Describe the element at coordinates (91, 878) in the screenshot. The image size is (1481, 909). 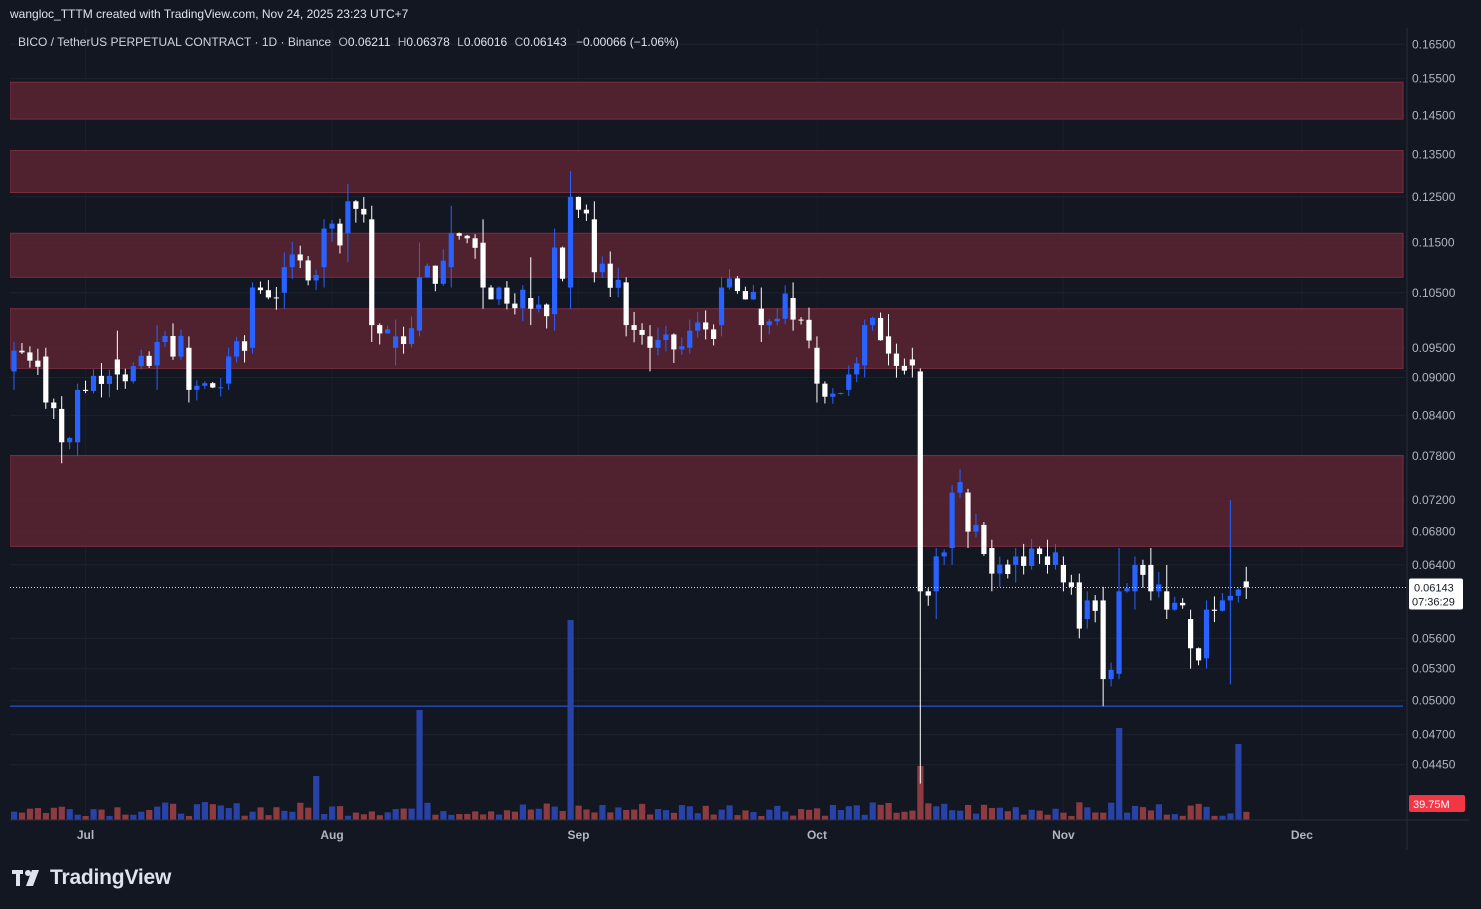
I see `tradingview-logo: TradingView` at that location.